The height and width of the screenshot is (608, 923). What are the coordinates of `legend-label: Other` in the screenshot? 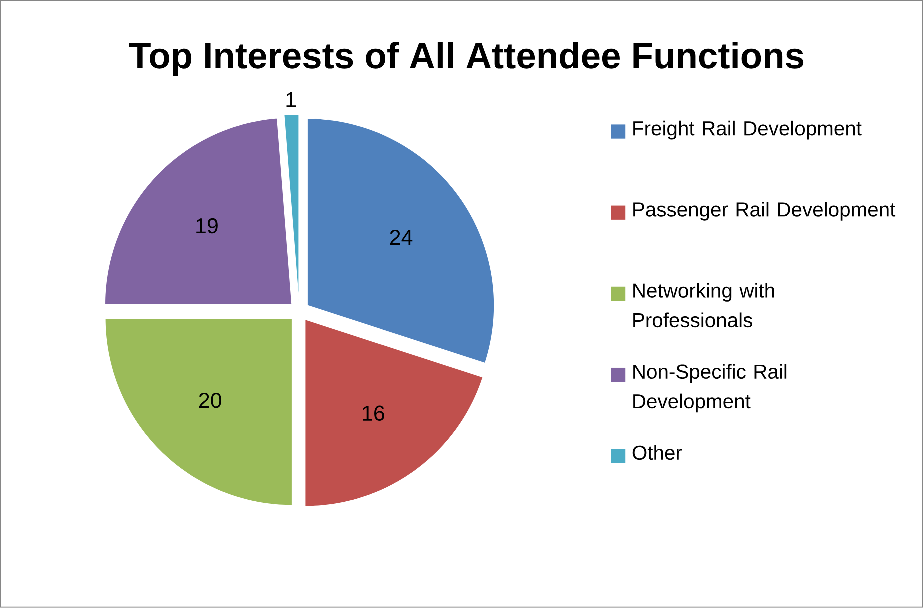 It's located at (657, 452).